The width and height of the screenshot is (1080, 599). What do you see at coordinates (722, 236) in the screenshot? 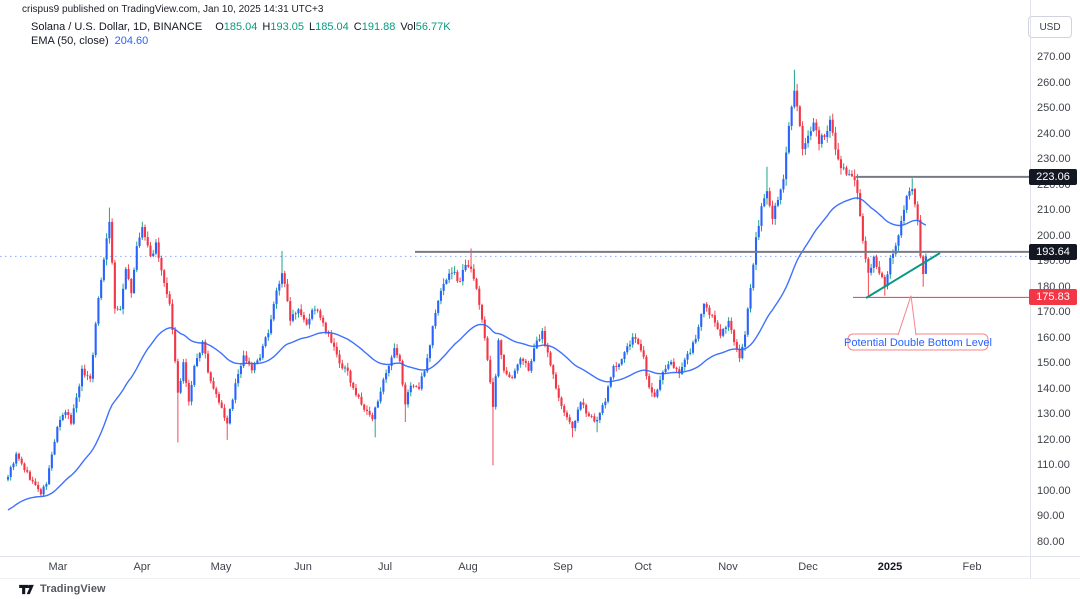
I see `price-level-lines` at bounding box center [722, 236].